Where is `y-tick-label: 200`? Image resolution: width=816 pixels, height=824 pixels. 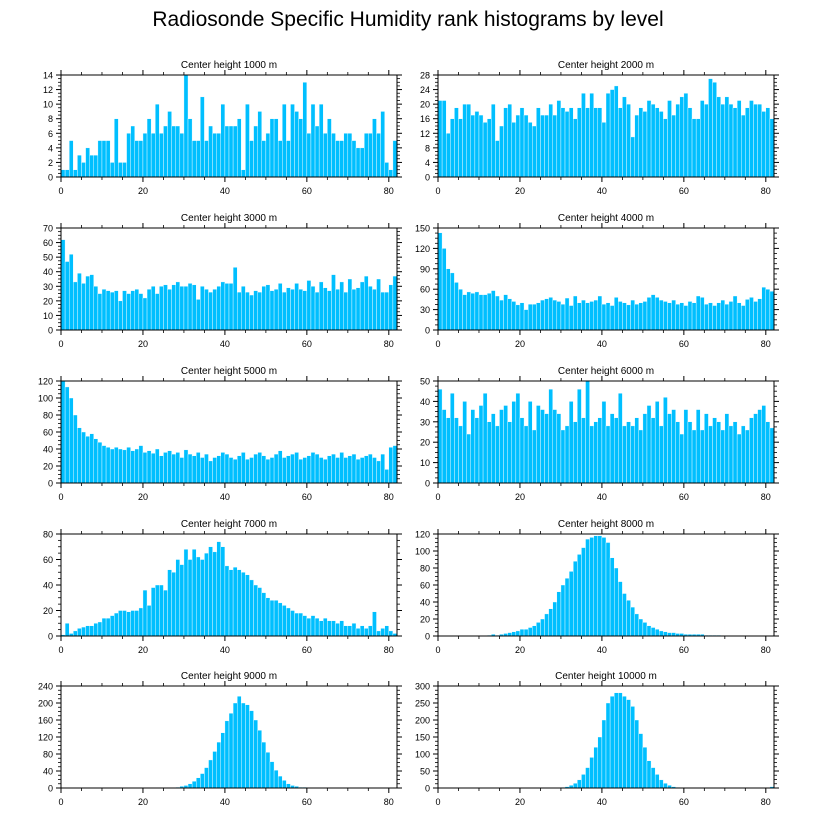 y-tick-label: 200 is located at coordinates (422, 721).